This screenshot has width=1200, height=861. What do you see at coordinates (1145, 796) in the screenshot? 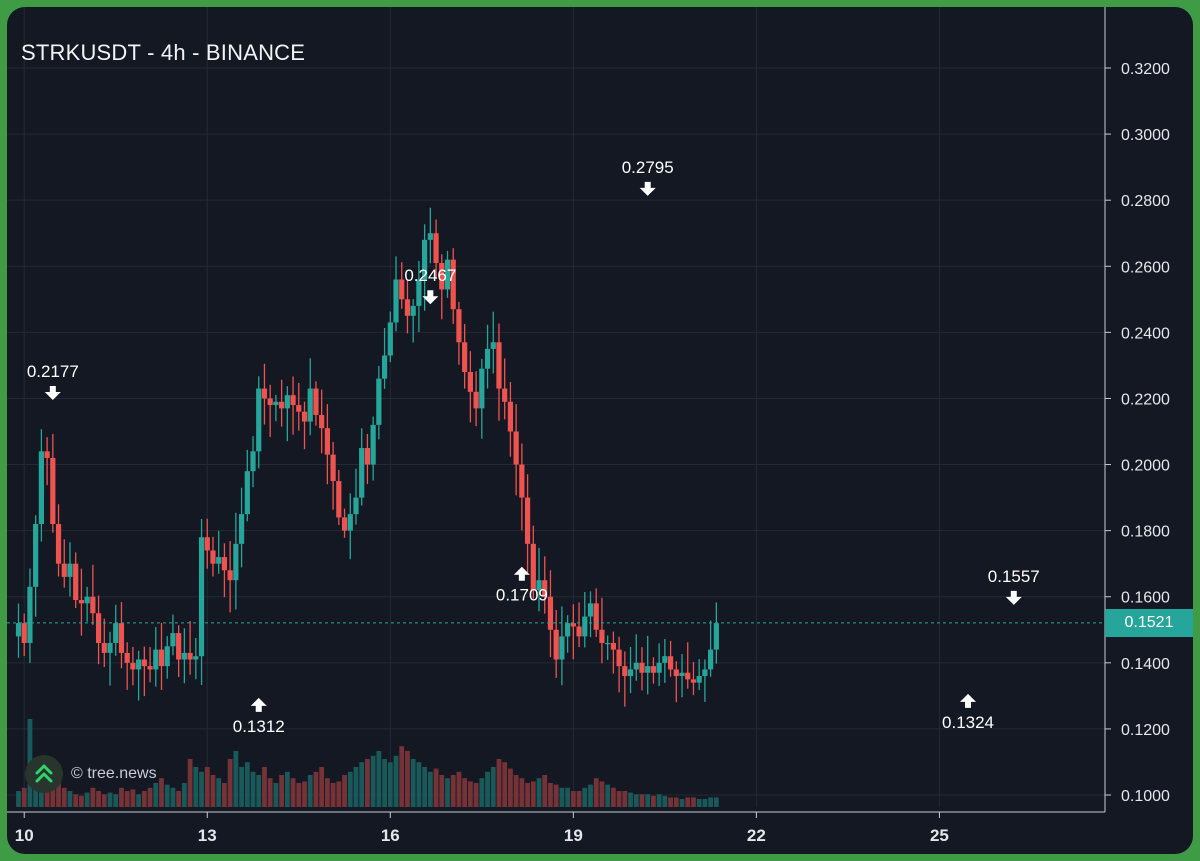
I see `y-tick-label: 0.1000` at bounding box center [1145, 796].